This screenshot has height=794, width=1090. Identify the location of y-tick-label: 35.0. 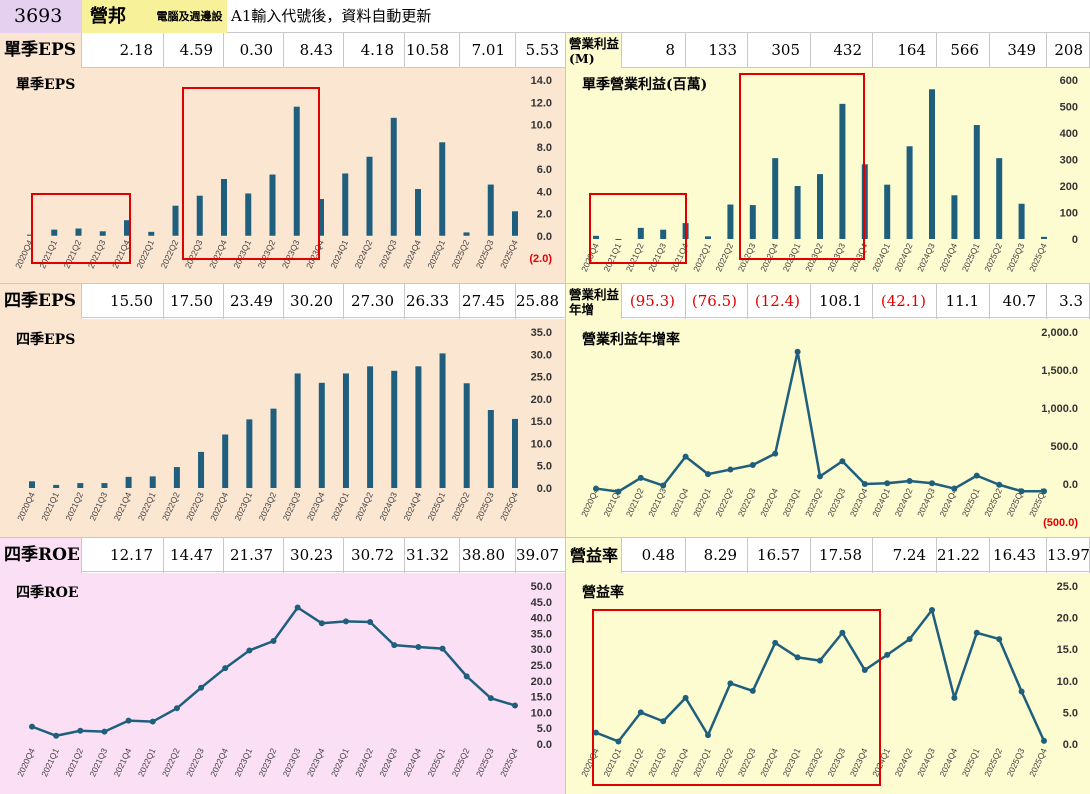
(541, 333).